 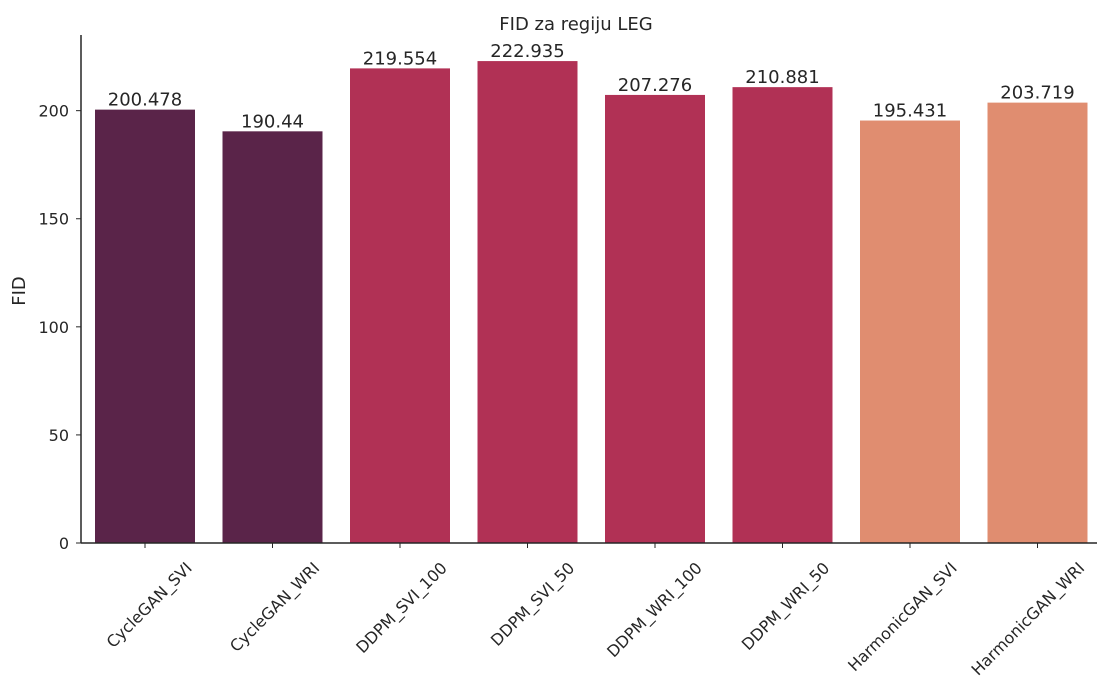 What do you see at coordinates (275, 607) in the screenshot?
I see `x-tick-label: CycleGAN_WRI` at bounding box center [275, 607].